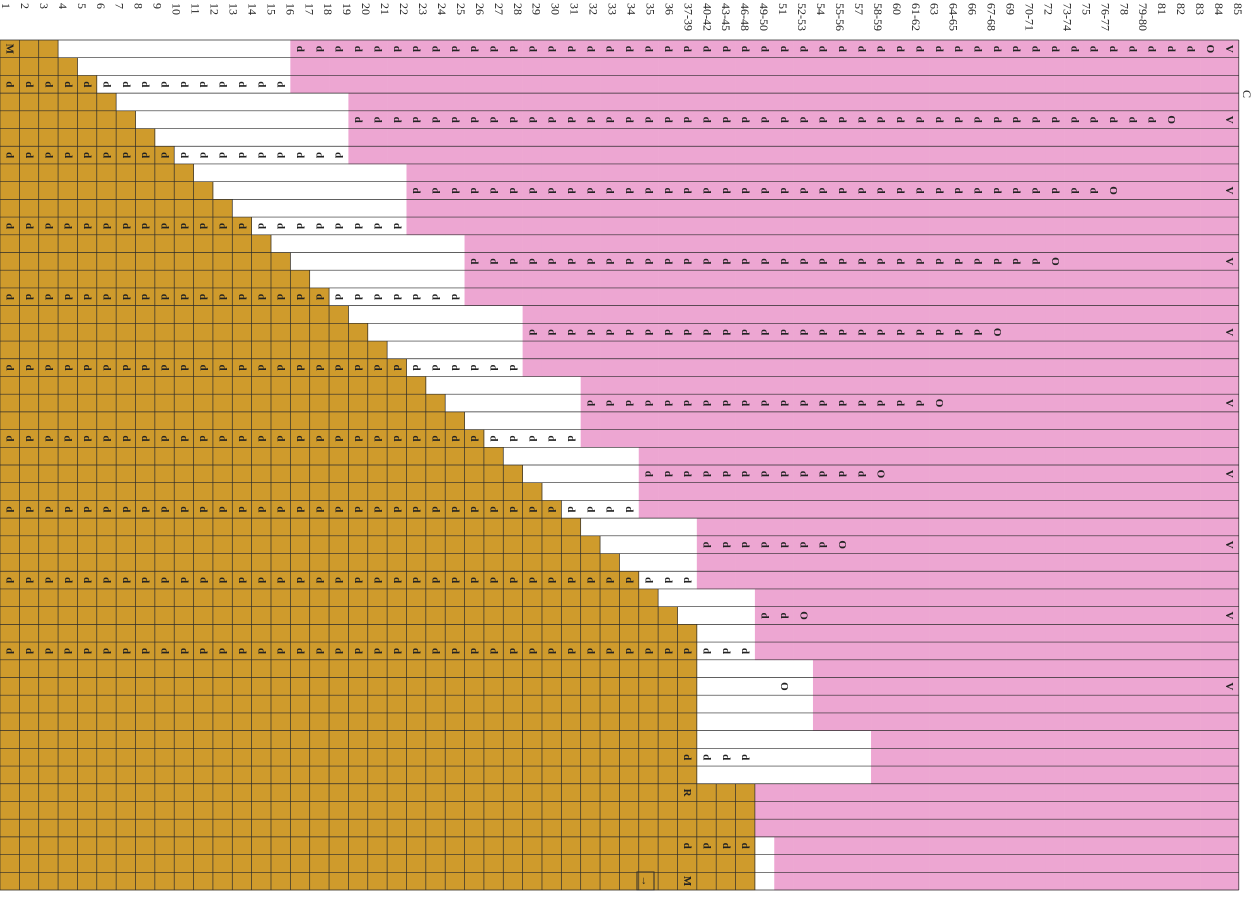 This screenshot has width=1253, height=897. Describe the element at coordinates (645, 881) in the screenshot. I see `start-arrow: →` at that location.